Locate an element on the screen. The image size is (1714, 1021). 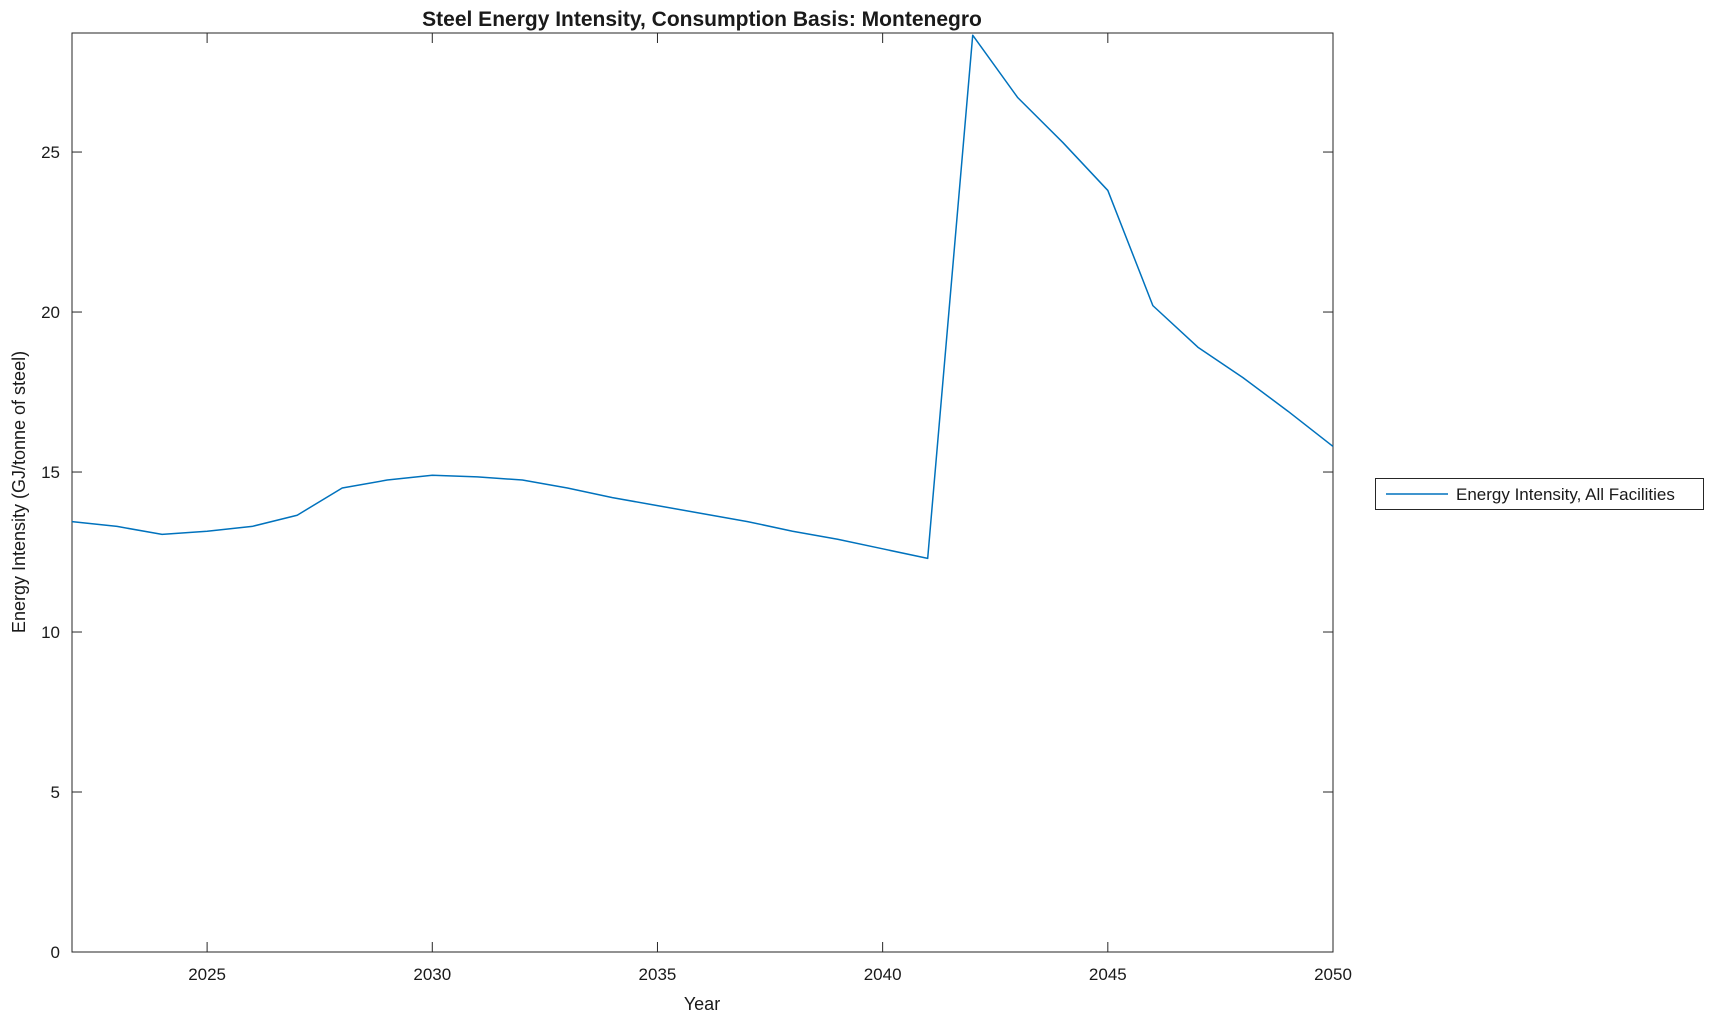
x-axis-label: Year is located at coordinates (702, 1004).